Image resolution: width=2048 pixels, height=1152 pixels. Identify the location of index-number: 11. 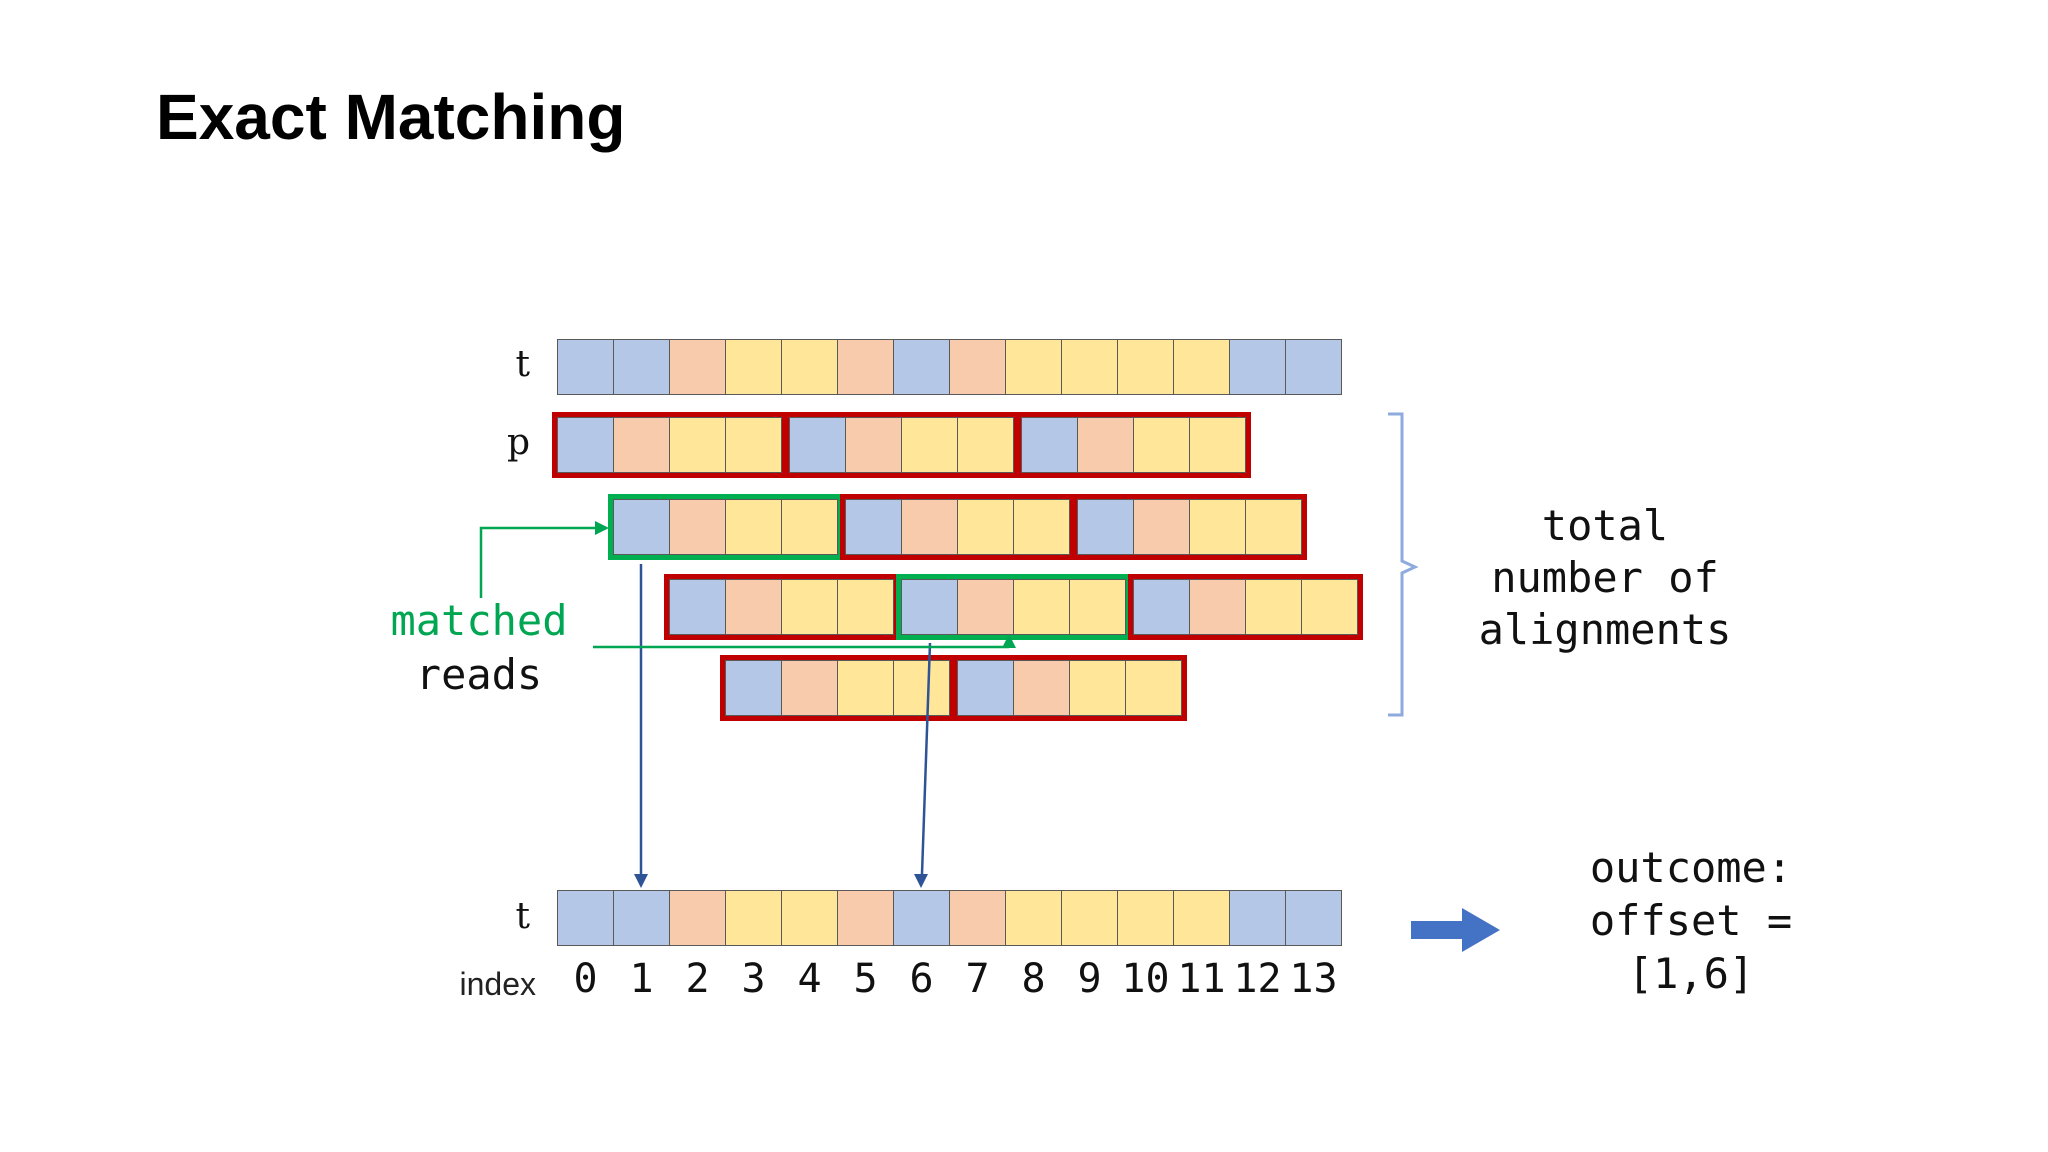
(1201, 979).